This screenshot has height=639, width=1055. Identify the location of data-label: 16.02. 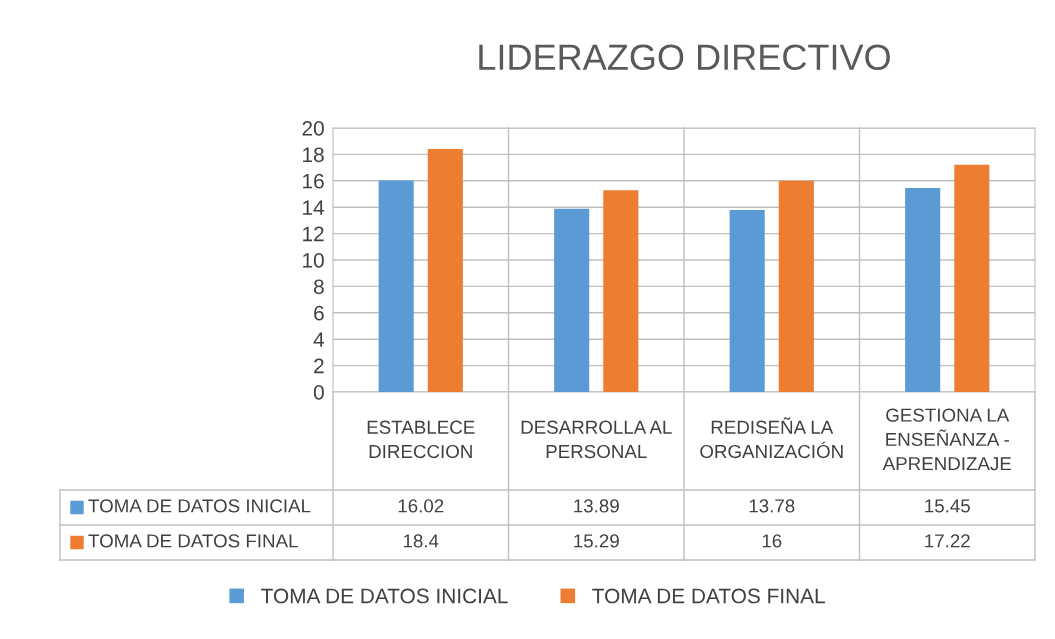
(421, 506).